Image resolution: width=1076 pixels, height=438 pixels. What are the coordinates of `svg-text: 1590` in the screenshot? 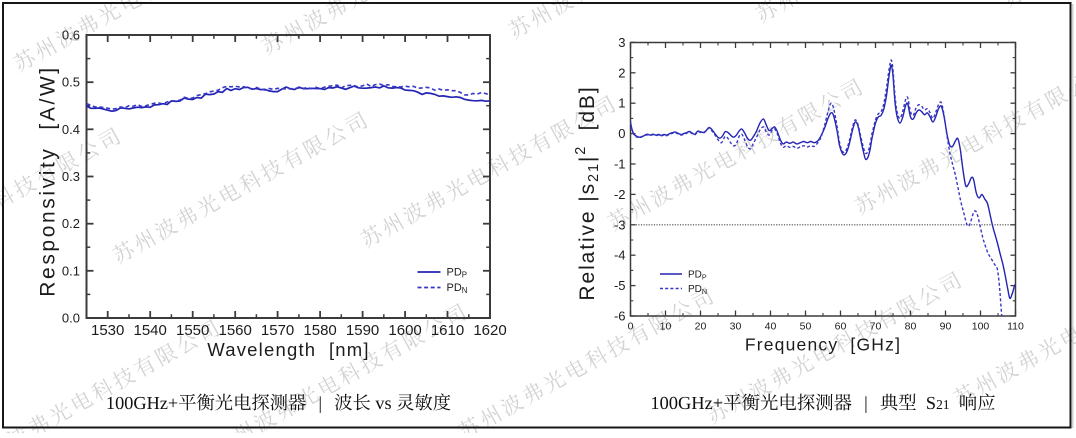 It's located at (362, 330).